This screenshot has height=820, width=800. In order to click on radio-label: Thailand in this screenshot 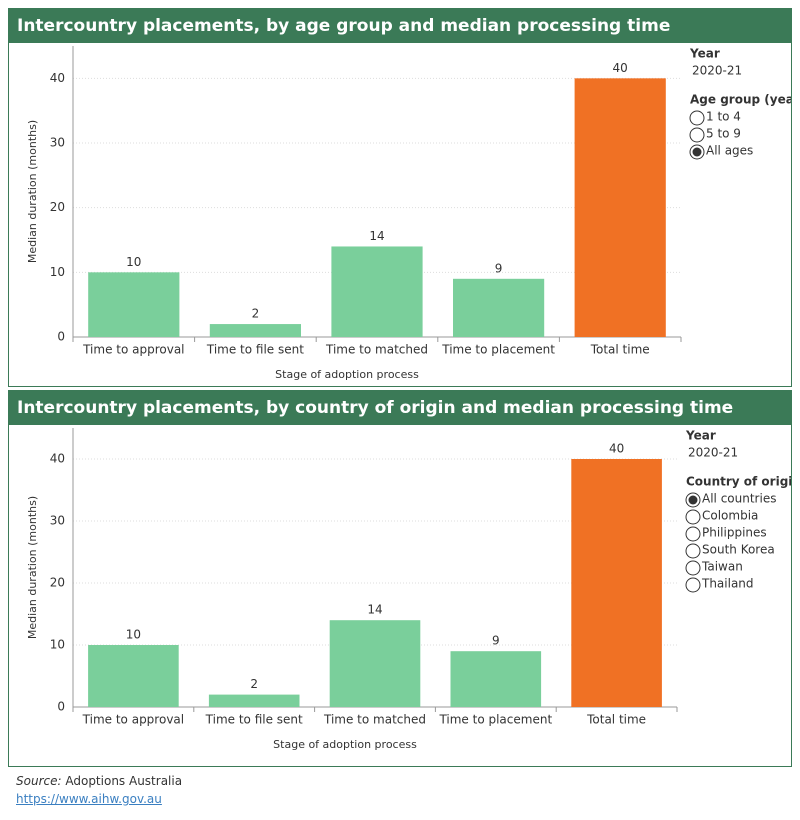, I will do `click(727, 584)`.